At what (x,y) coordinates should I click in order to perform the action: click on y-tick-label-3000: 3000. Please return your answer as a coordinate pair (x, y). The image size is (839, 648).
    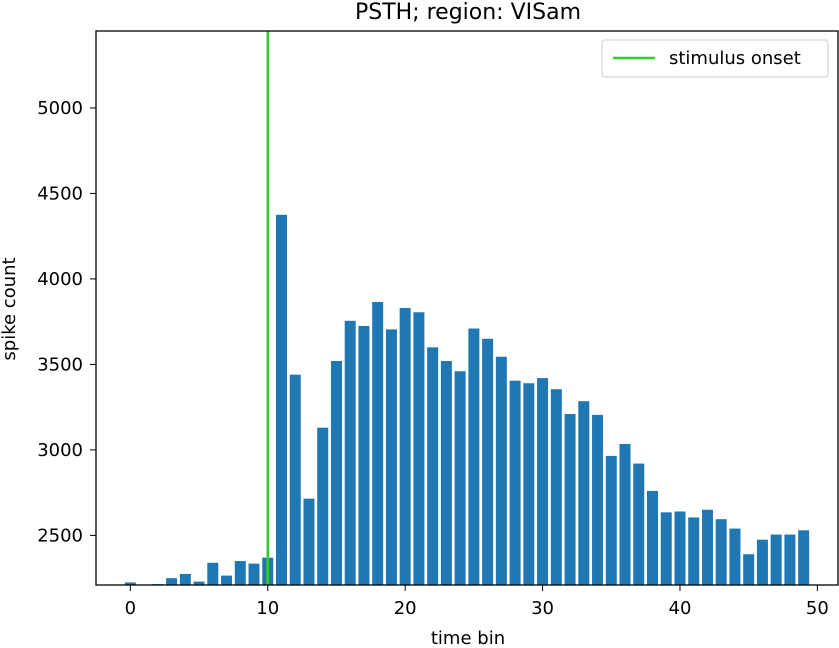
    Looking at the image, I should click on (60, 450).